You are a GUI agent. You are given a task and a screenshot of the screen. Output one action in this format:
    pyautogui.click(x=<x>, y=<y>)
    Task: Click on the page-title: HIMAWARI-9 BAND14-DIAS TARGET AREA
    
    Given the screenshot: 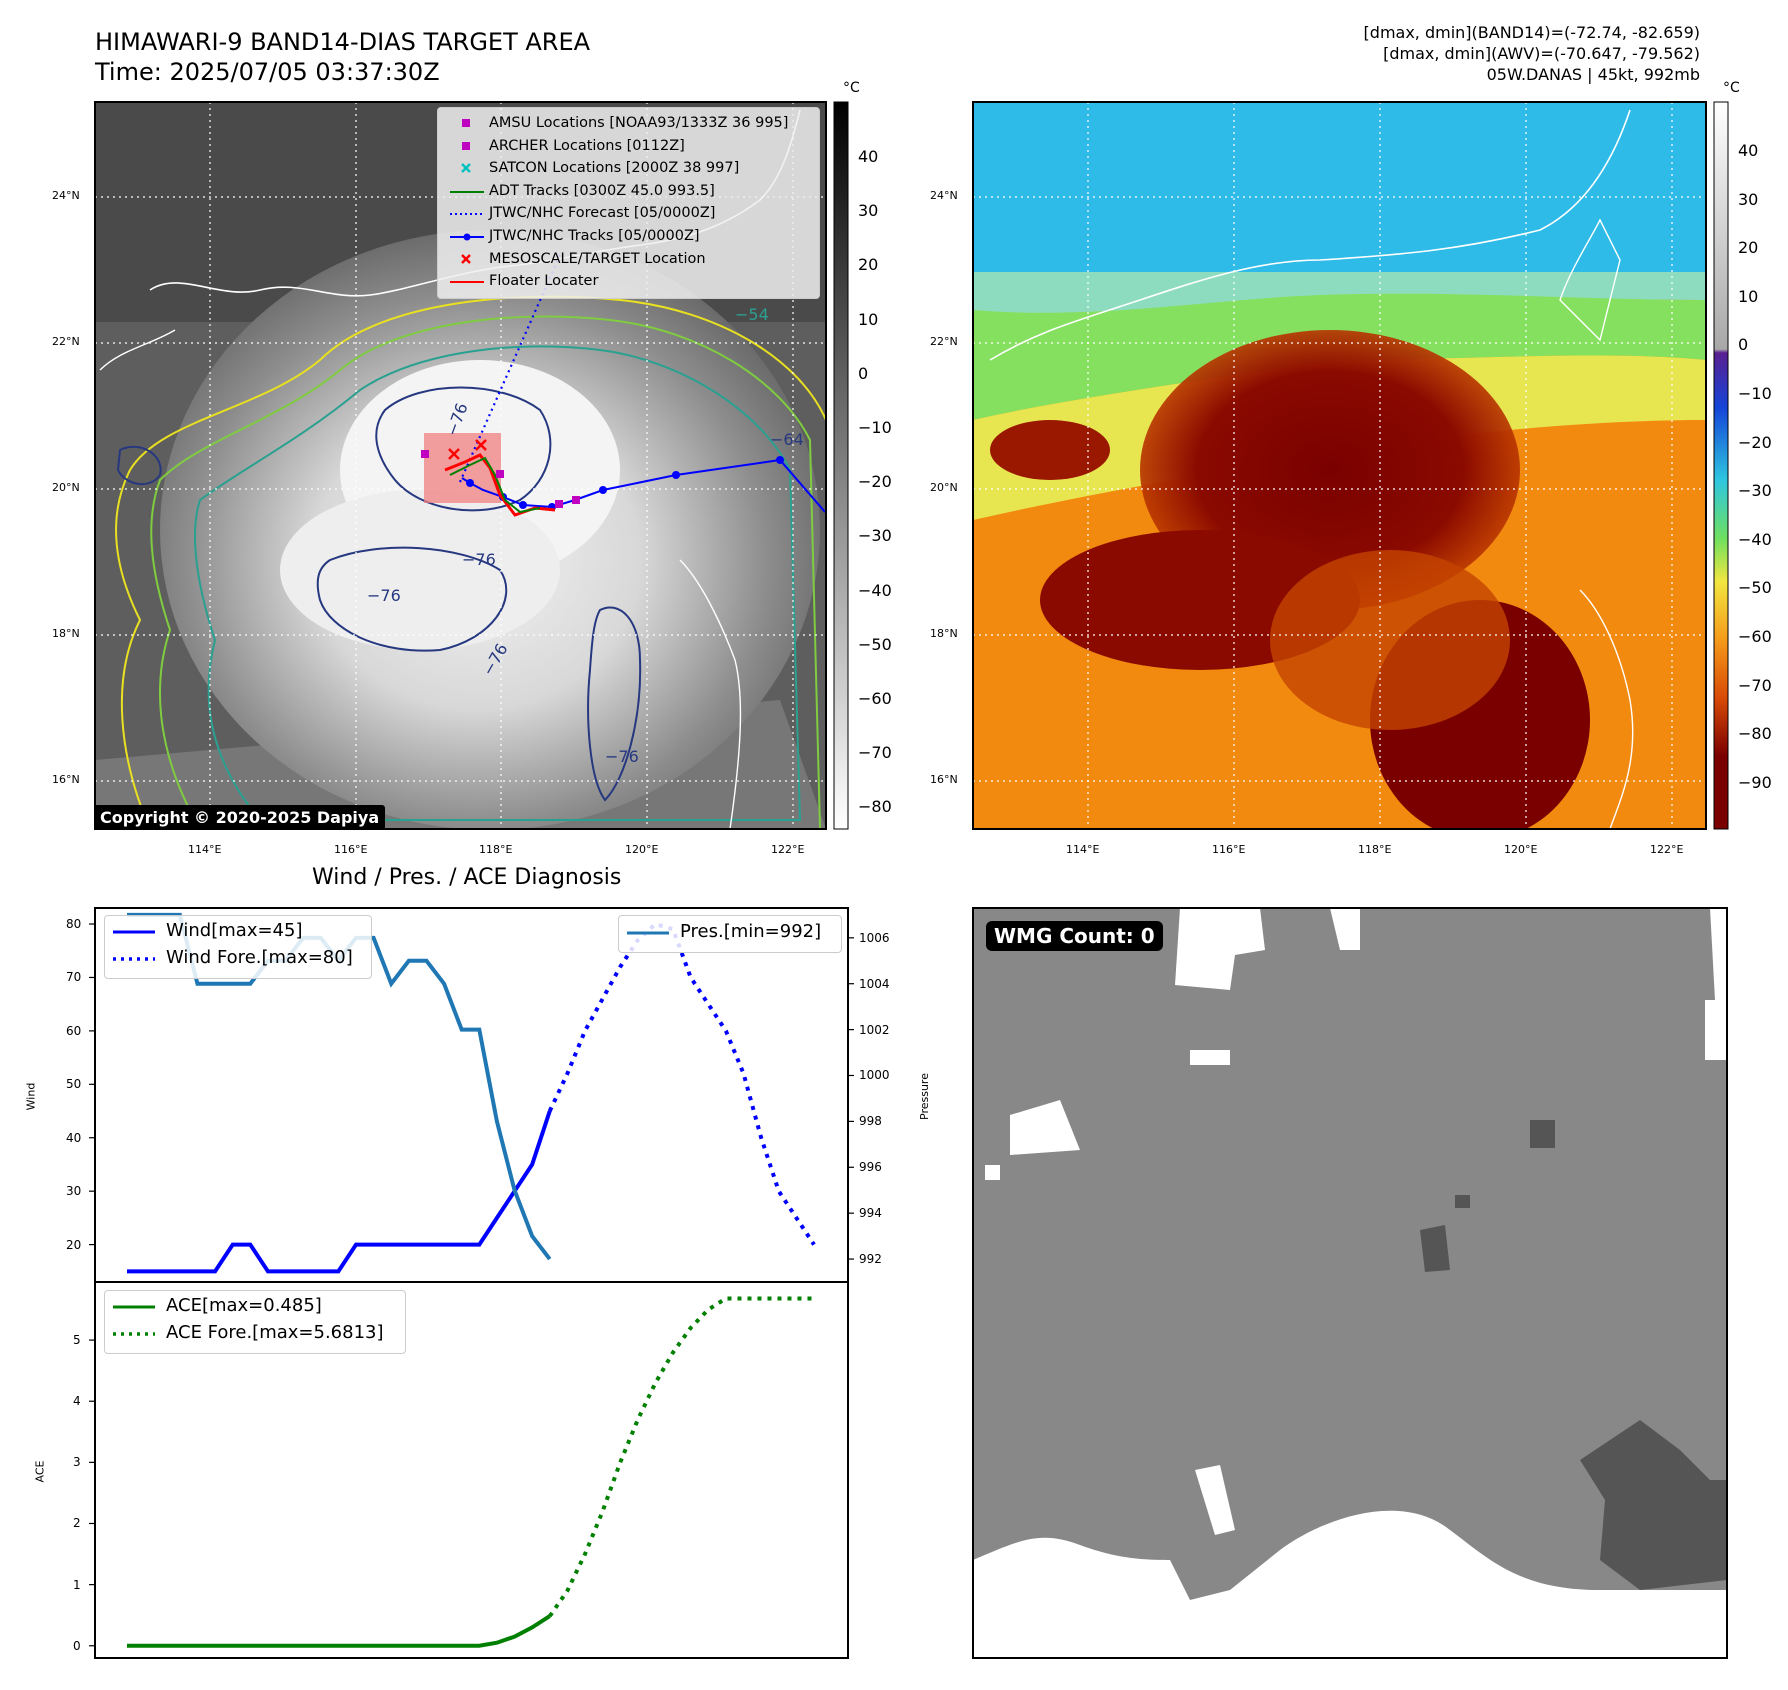 What is the action you would take?
    pyautogui.click(x=343, y=42)
    